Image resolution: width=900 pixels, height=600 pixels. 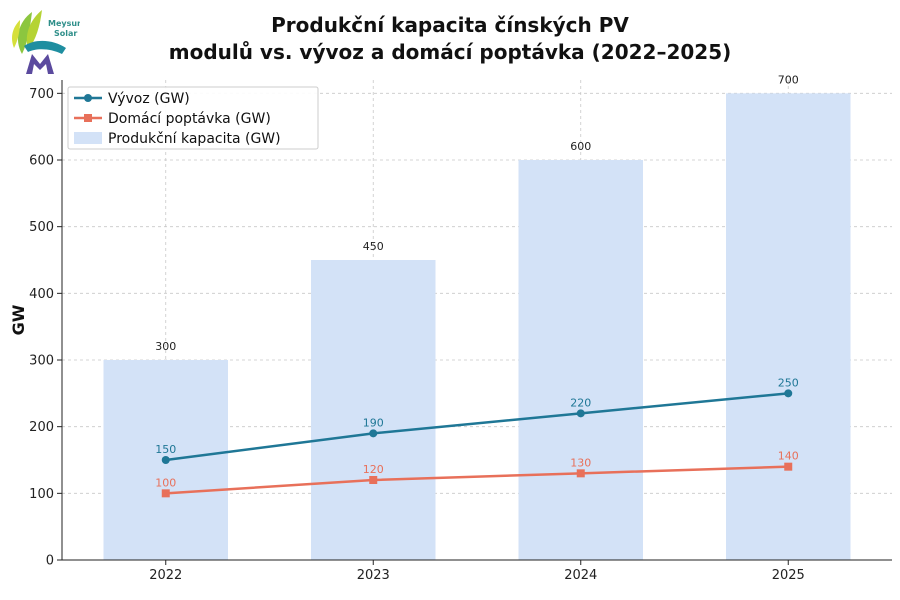 What do you see at coordinates (88, 118) in the screenshot?
I see `legend-marker-domestic` at bounding box center [88, 118].